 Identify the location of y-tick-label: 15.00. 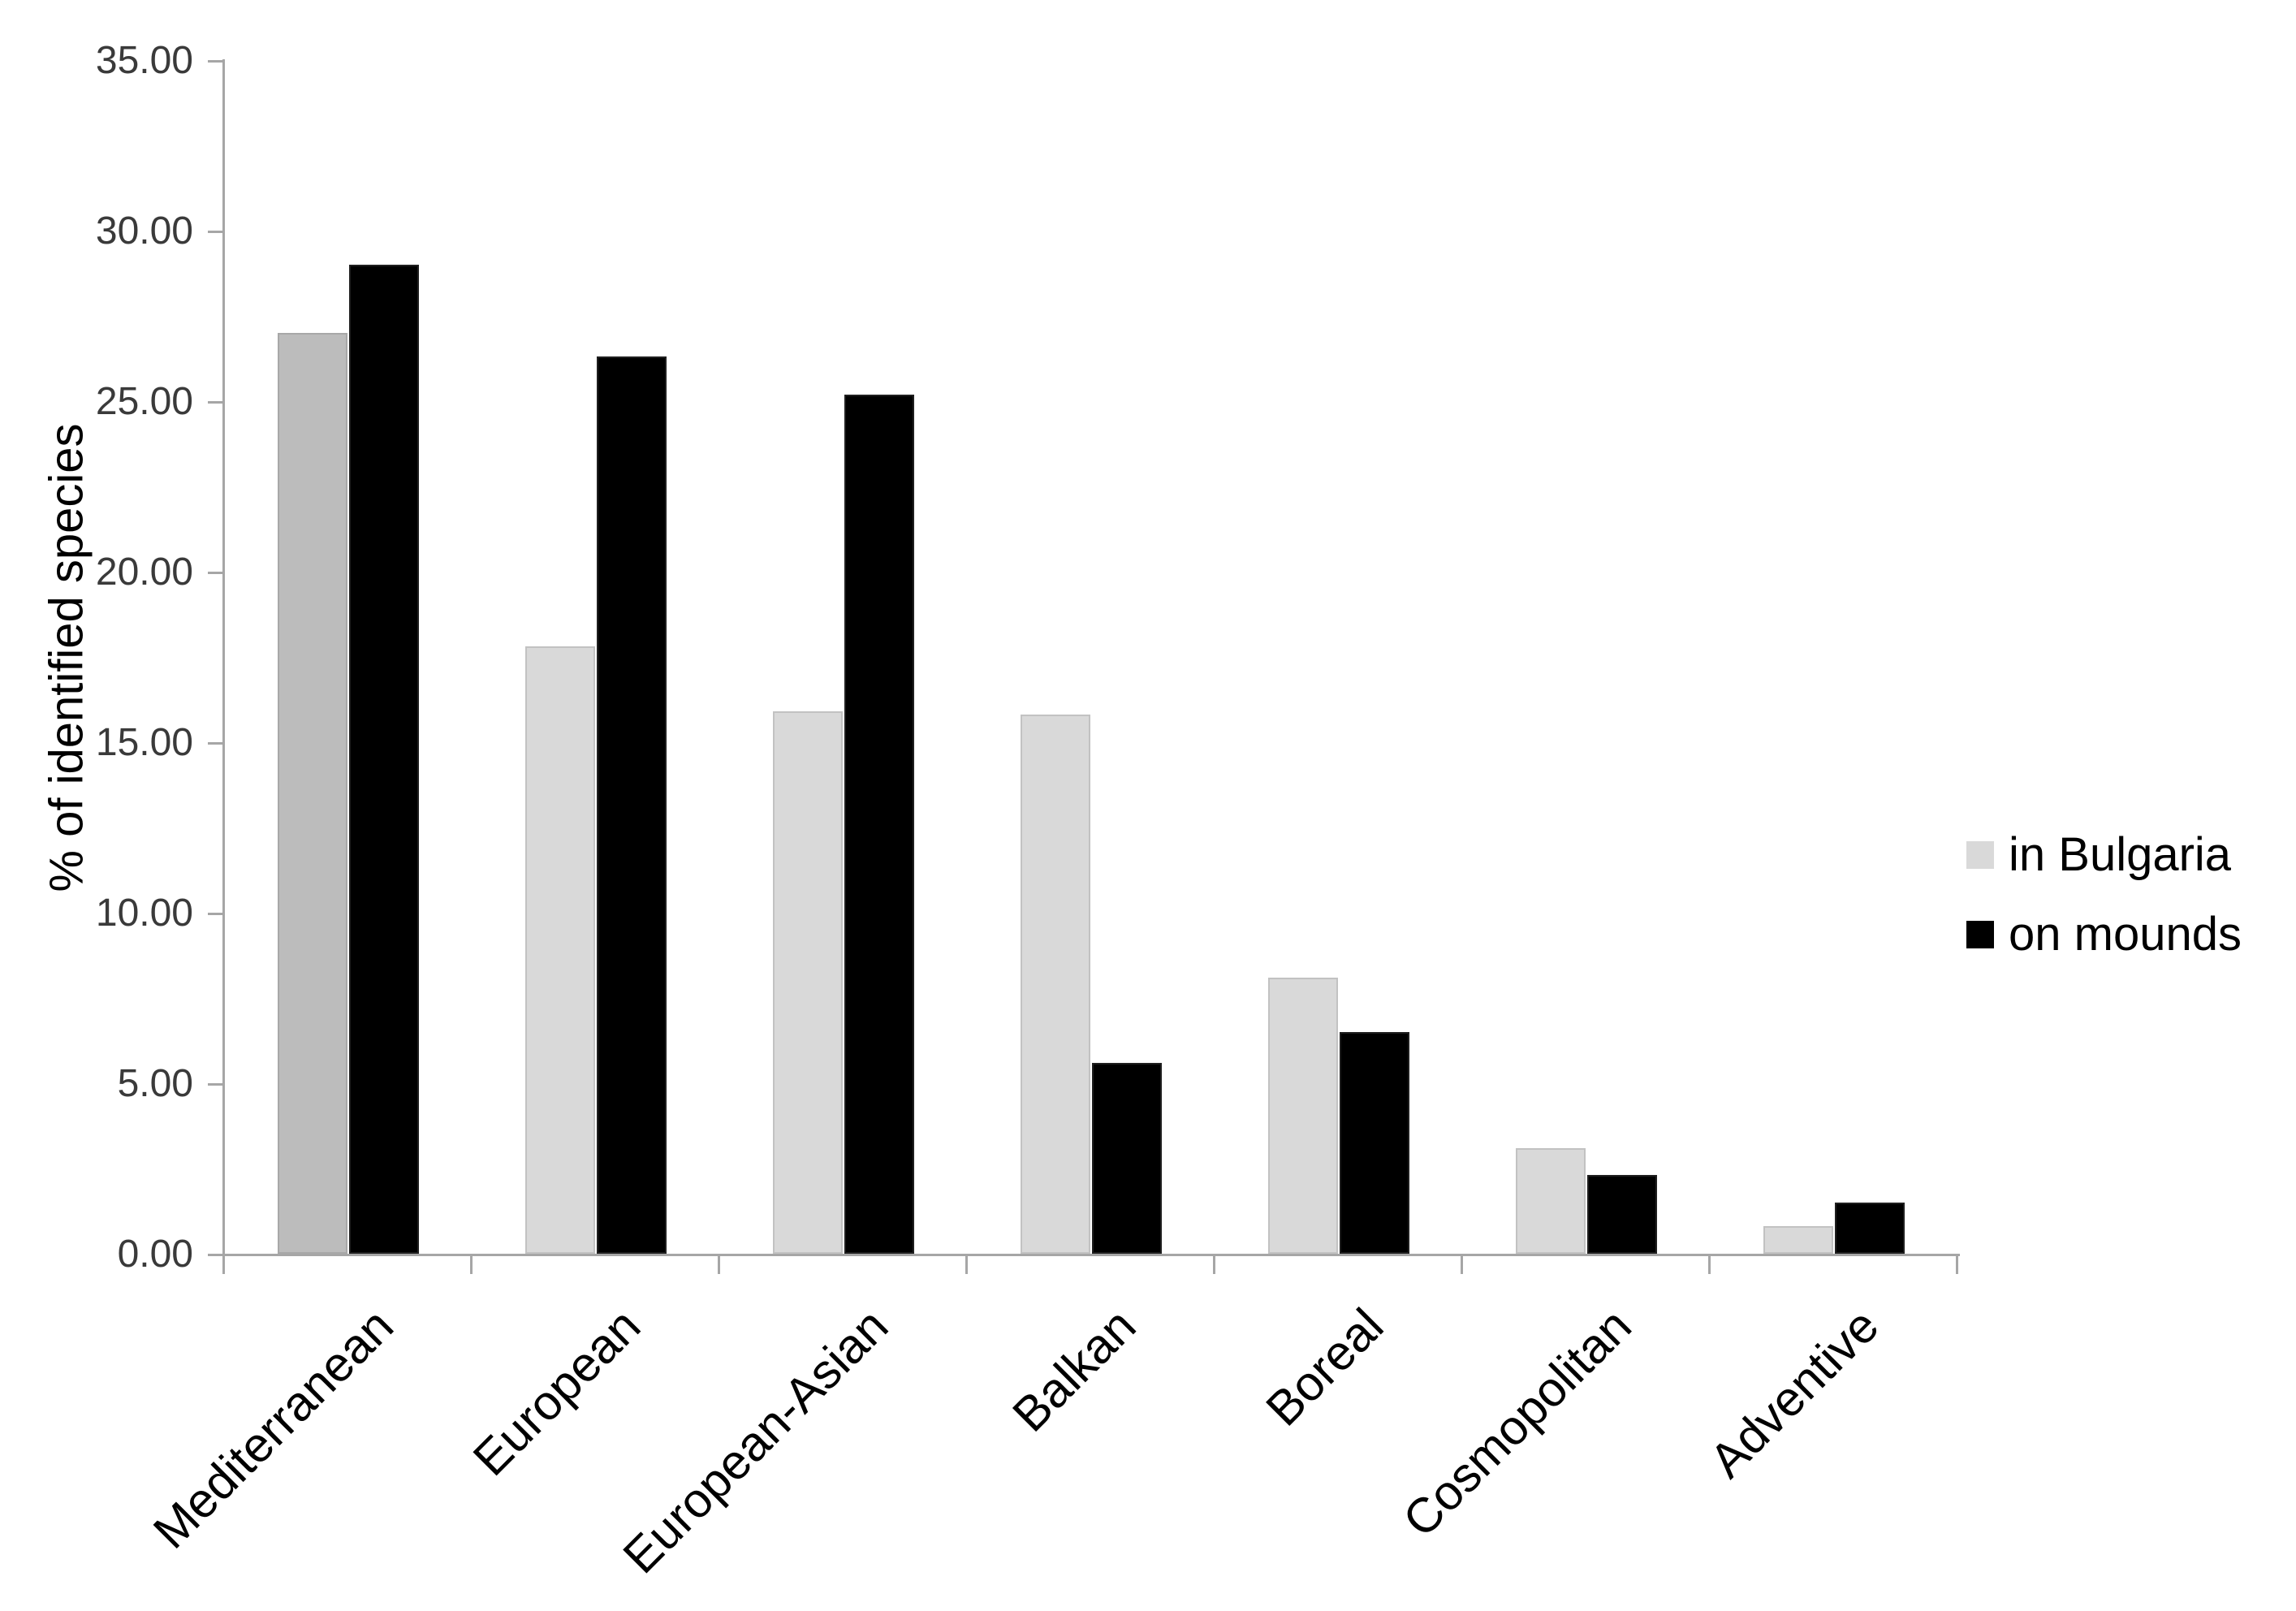
(144, 742).